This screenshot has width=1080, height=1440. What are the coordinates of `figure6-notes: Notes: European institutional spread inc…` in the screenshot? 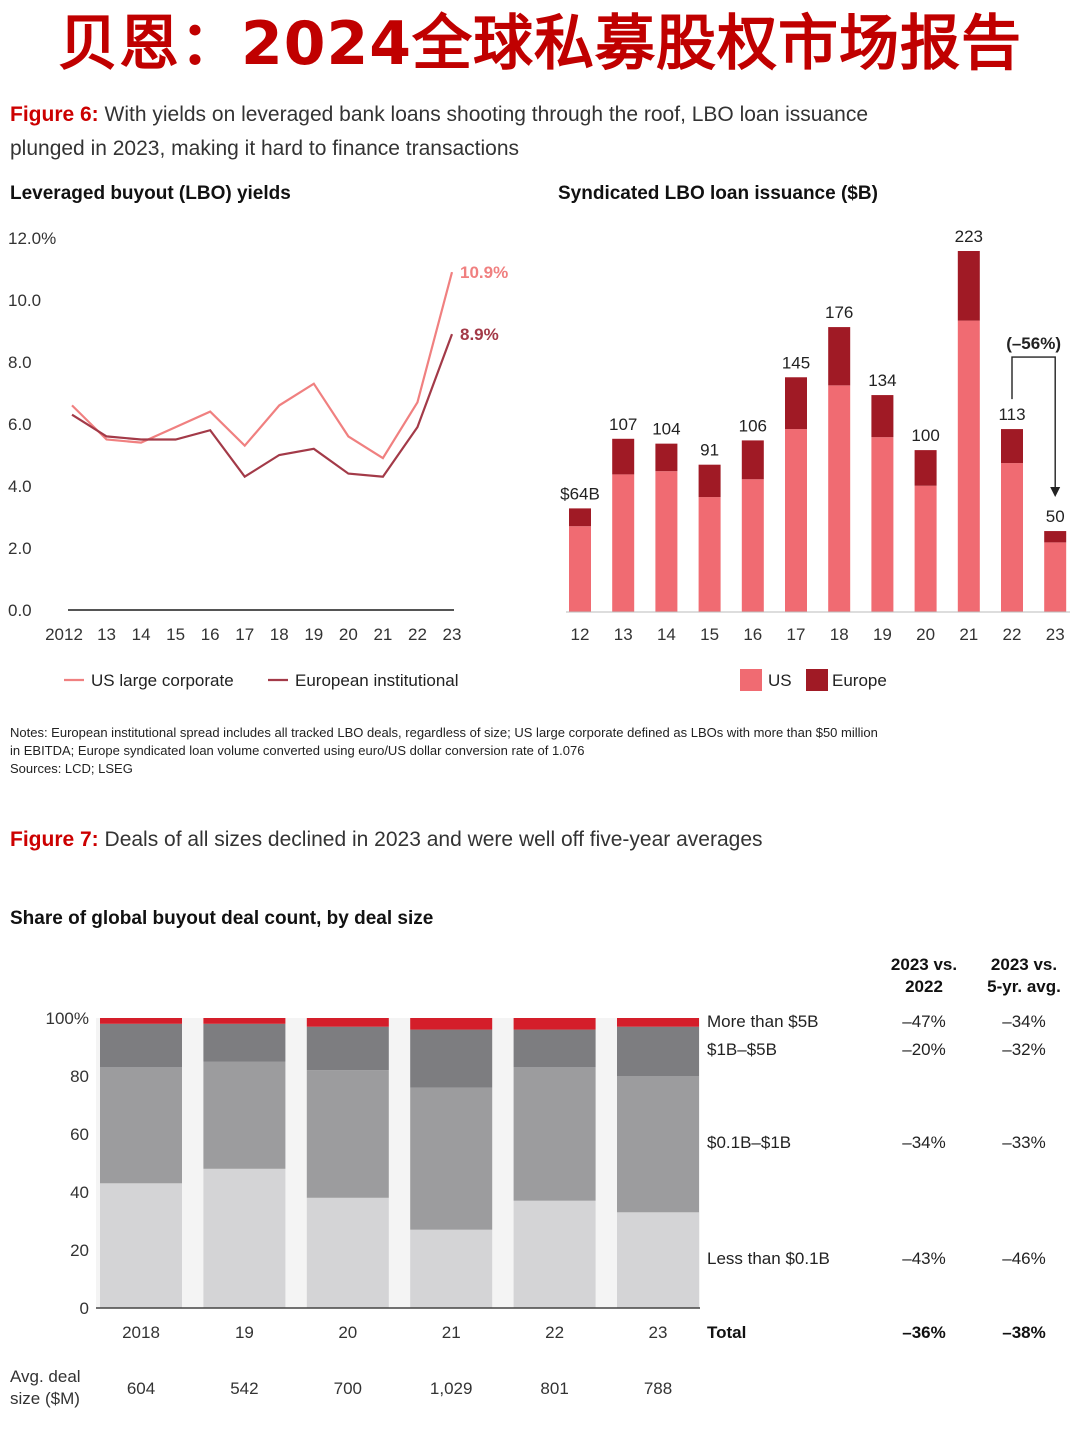 It's located at (535, 751).